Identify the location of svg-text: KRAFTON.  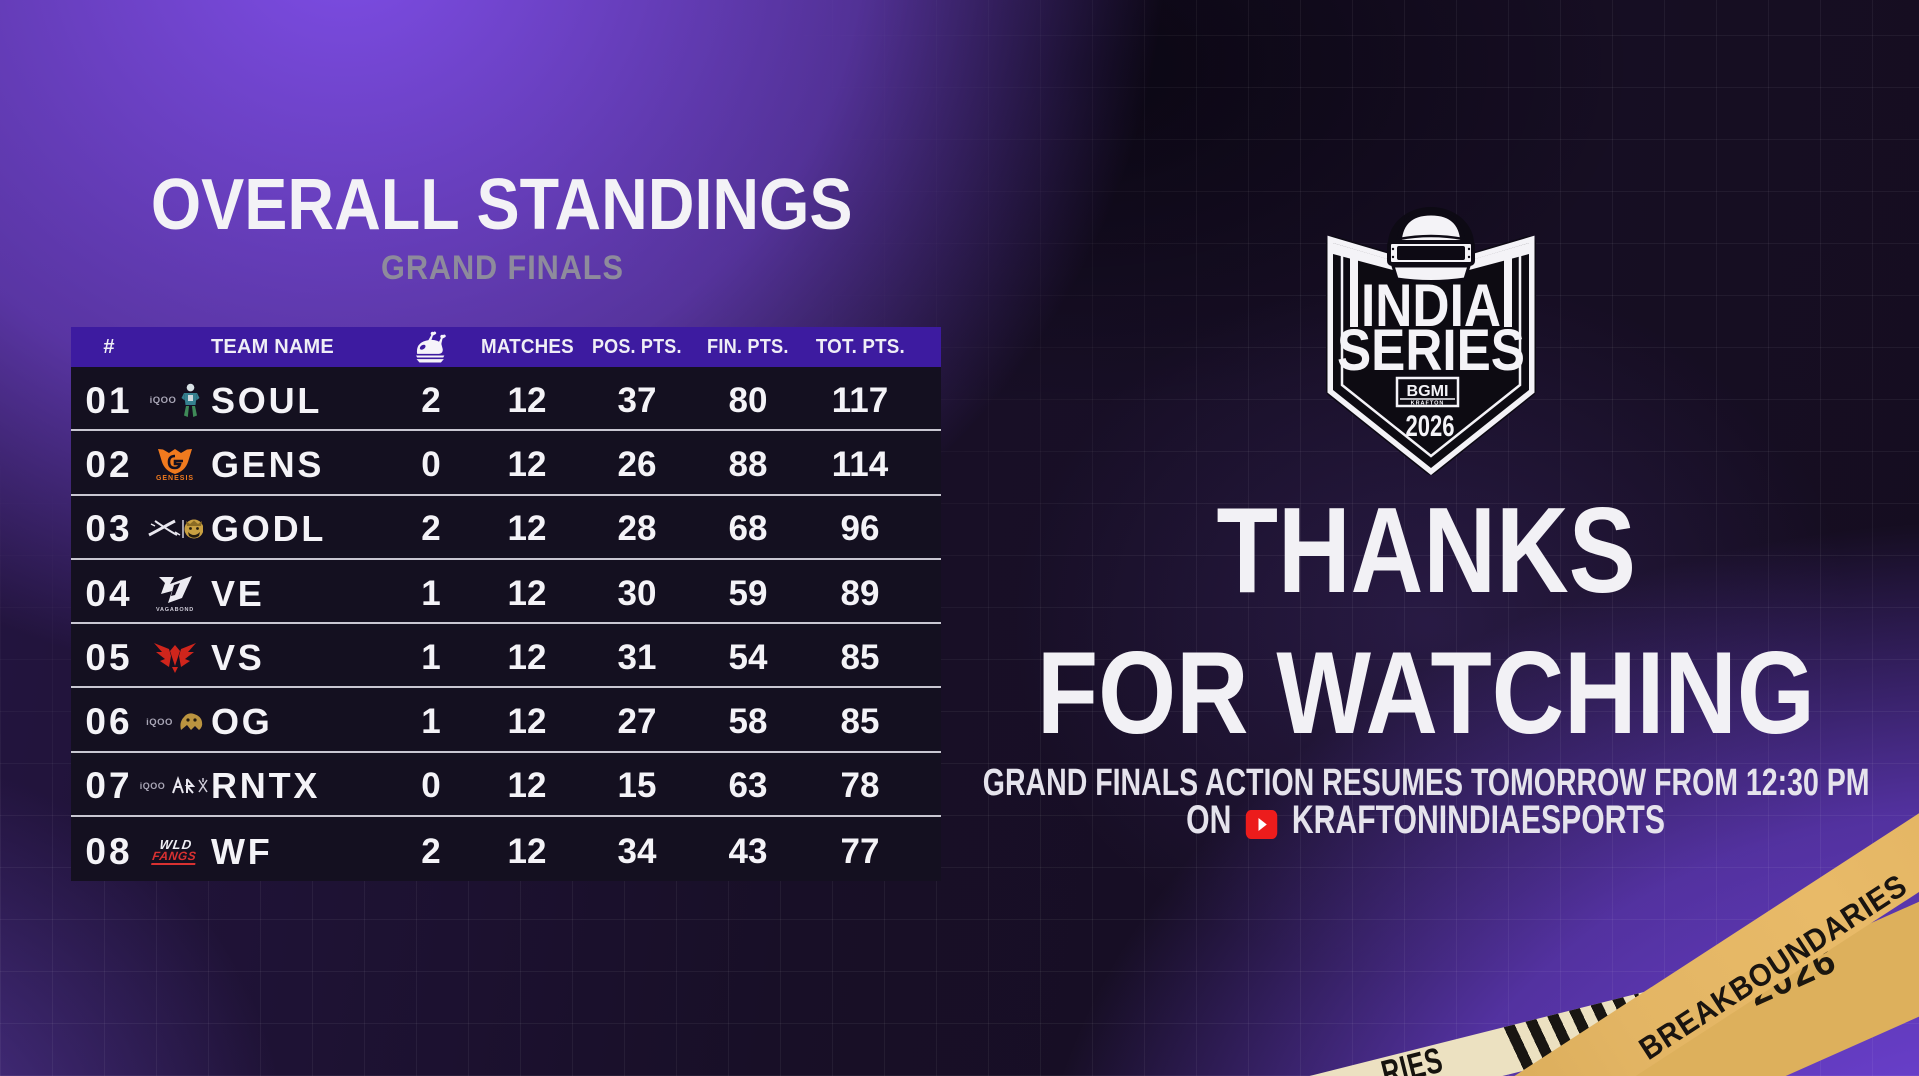
(1428, 404).